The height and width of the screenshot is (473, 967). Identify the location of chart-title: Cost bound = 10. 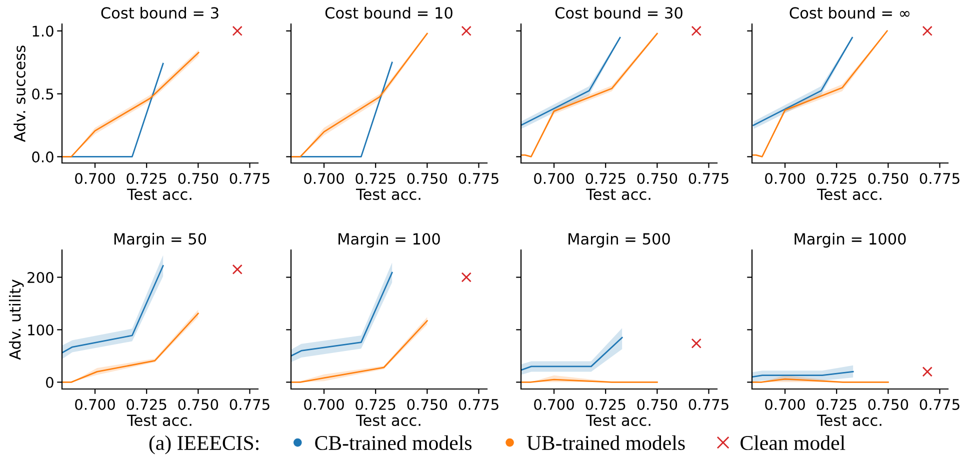
(388, 12).